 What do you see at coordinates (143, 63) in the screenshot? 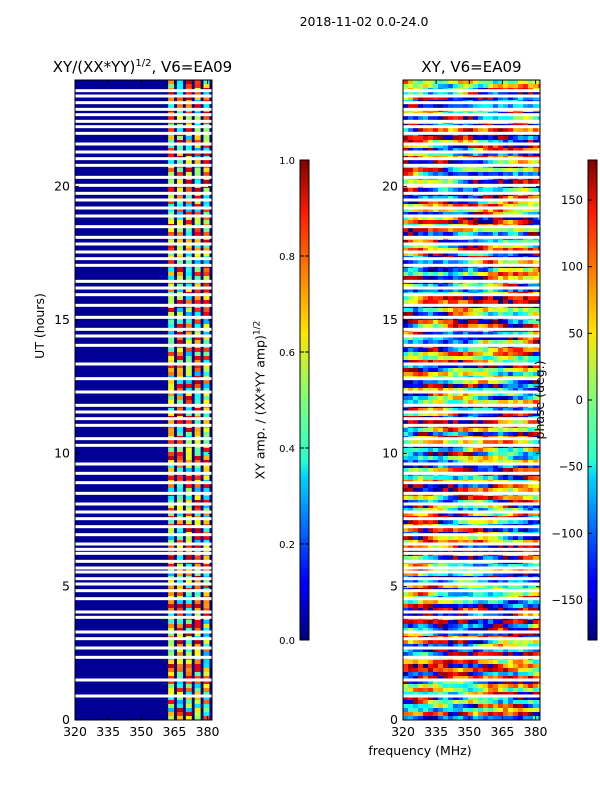
I see `amp-title-sup: 1/2` at bounding box center [143, 63].